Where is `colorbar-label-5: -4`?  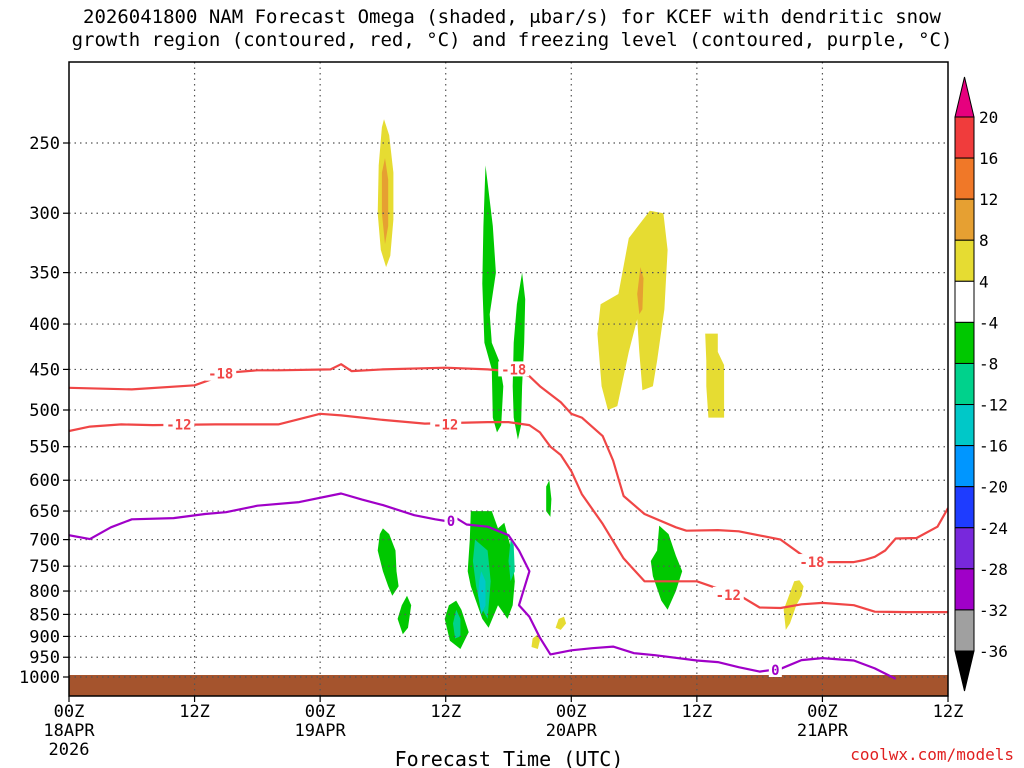 colorbar-label-5: -4 is located at coordinates (988, 322).